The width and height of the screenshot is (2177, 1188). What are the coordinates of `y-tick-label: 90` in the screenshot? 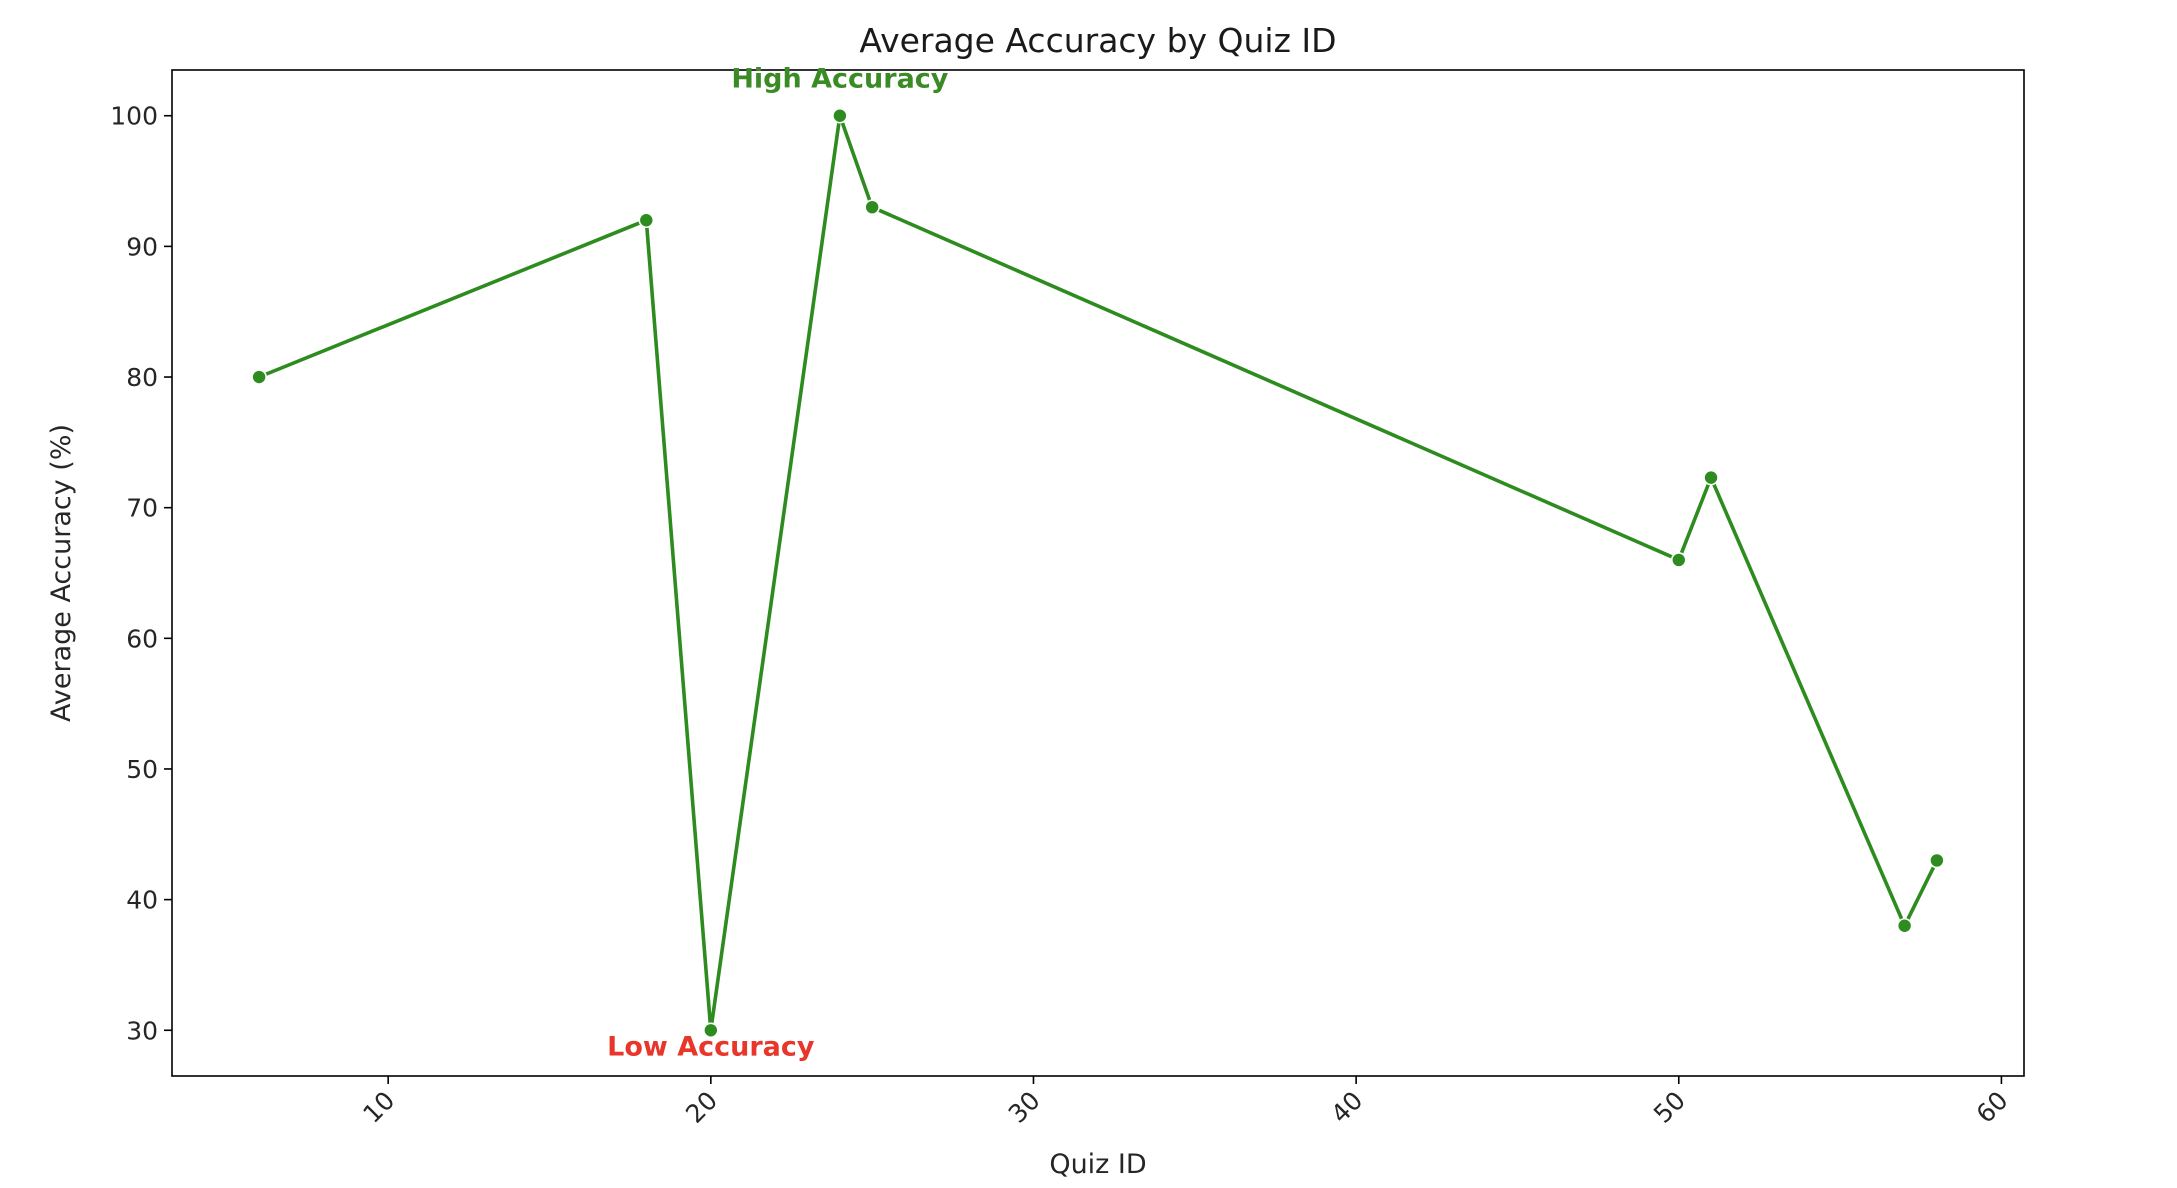 It's located at (142, 246).